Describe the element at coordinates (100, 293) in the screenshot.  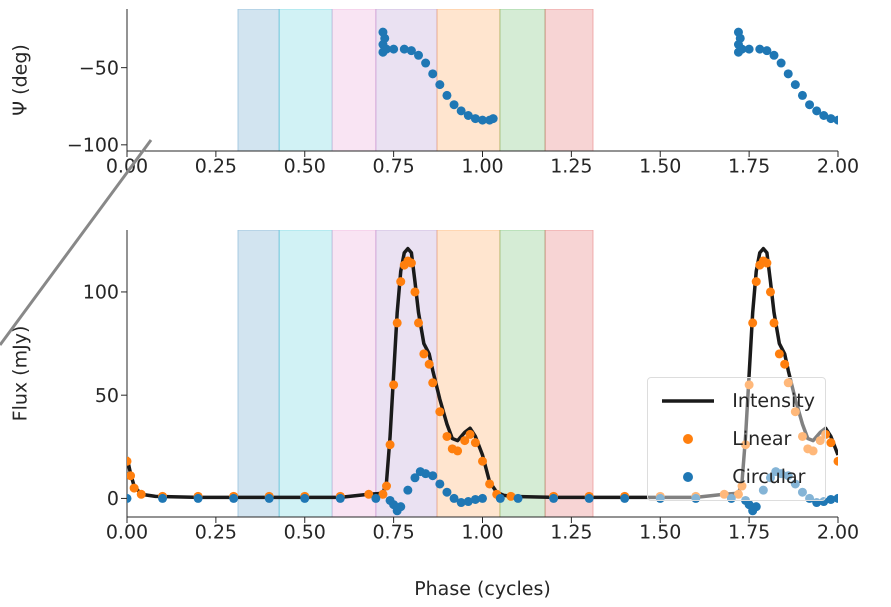
I see `y-tick-label: 100` at that location.